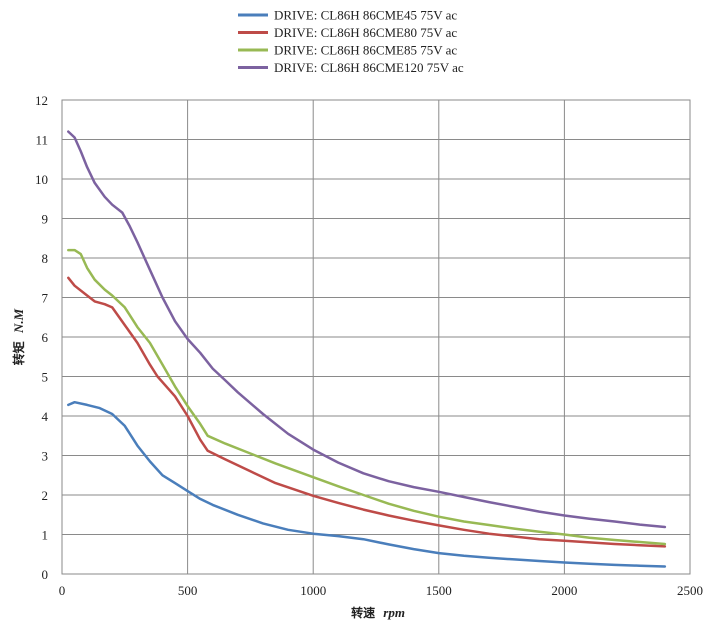  What do you see at coordinates (45, 416) in the screenshot?
I see `y-tick-label: 4` at bounding box center [45, 416].